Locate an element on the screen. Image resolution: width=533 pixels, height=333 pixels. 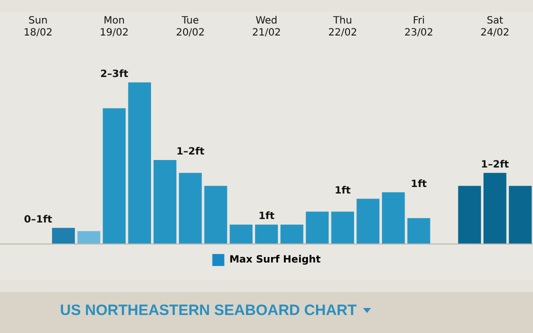
legend-label: Max Surf Height is located at coordinates (275, 260).